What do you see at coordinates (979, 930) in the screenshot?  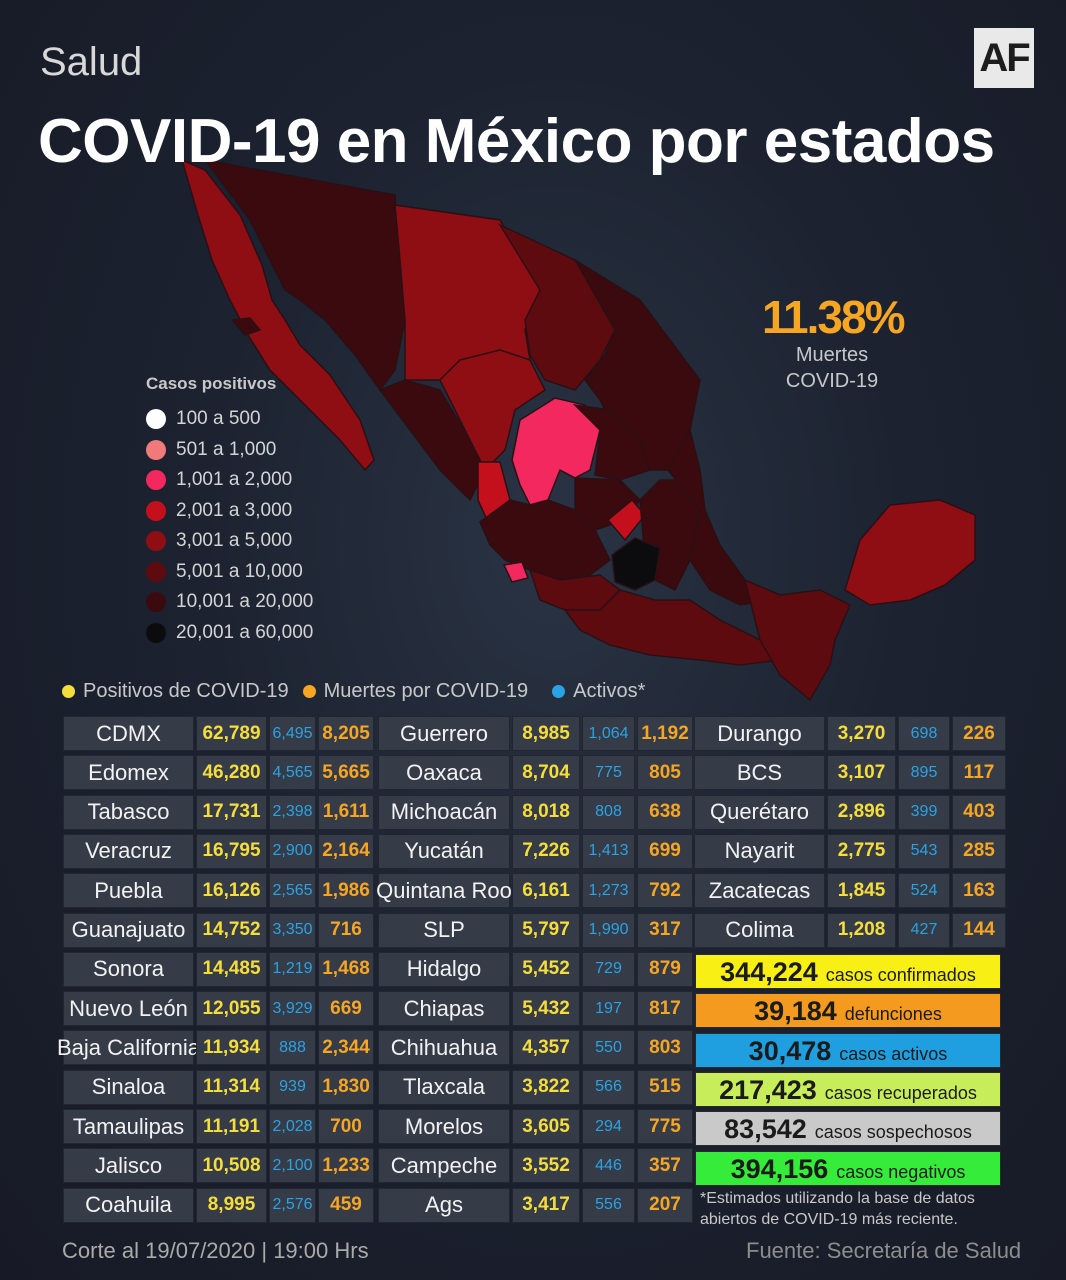 I see `deaths-cell: 144` at bounding box center [979, 930].